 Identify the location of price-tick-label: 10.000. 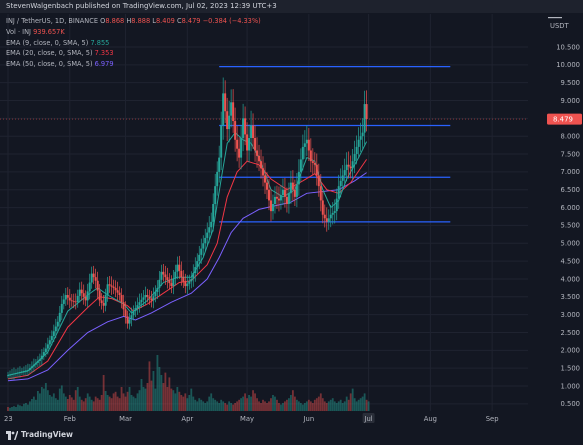
(568, 65).